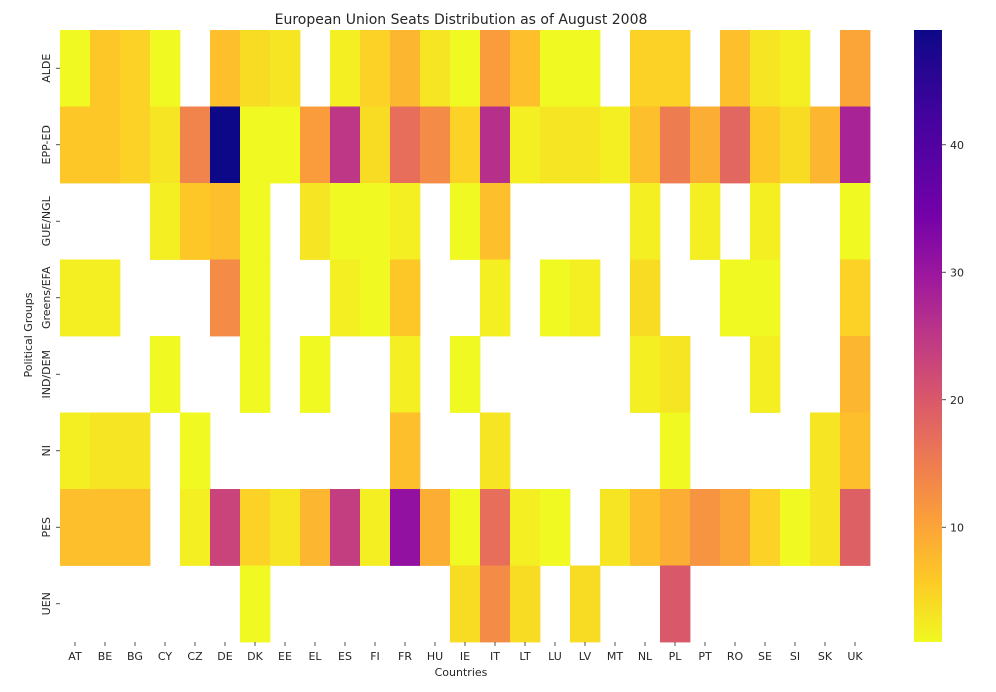  What do you see at coordinates (28, 334) in the screenshot?
I see `y-axis-label: Political Groups` at bounding box center [28, 334].